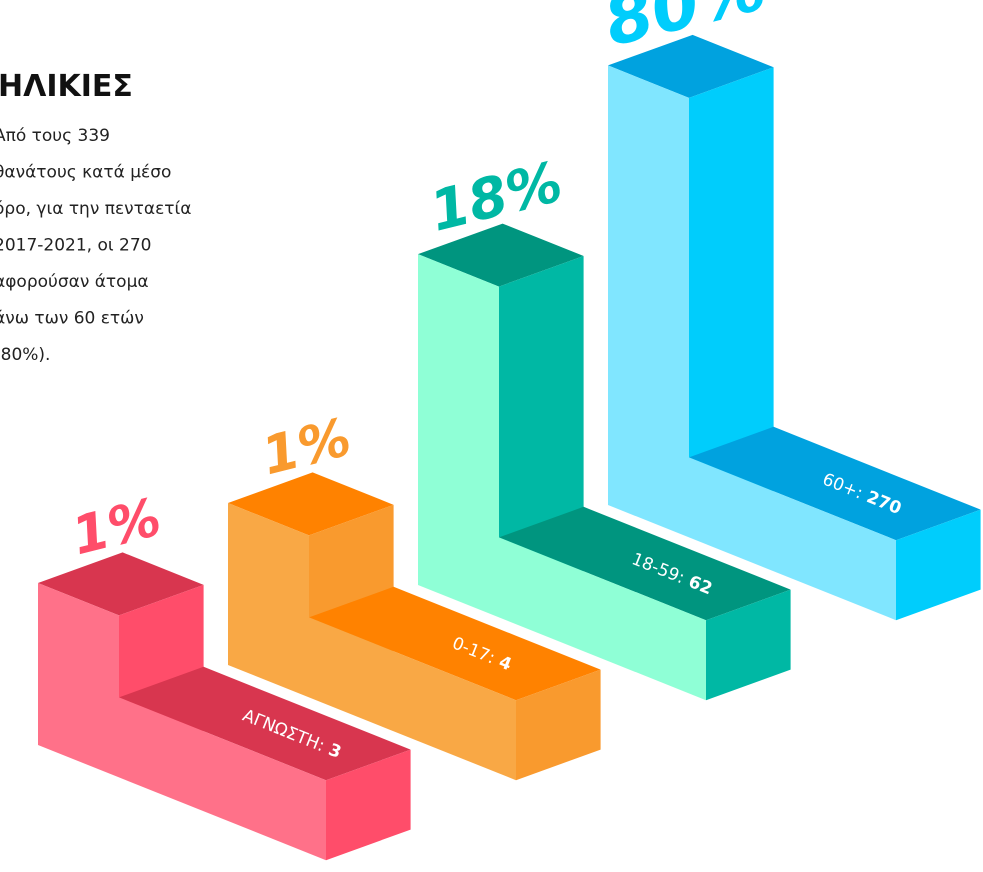 This screenshot has width=983, height=872. What do you see at coordinates (95, 209) in the screenshot?
I see `paragraph-line: όρο, για την πενταετία` at bounding box center [95, 209].